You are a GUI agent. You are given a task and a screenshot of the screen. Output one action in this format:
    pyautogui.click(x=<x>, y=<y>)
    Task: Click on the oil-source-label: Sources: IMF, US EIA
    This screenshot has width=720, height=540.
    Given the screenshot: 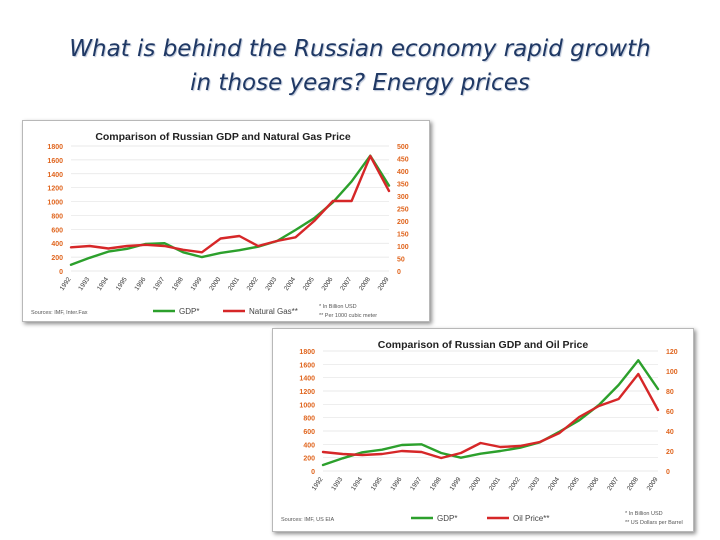 What is the action you would take?
    pyautogui.click(x=308, y=520)
    